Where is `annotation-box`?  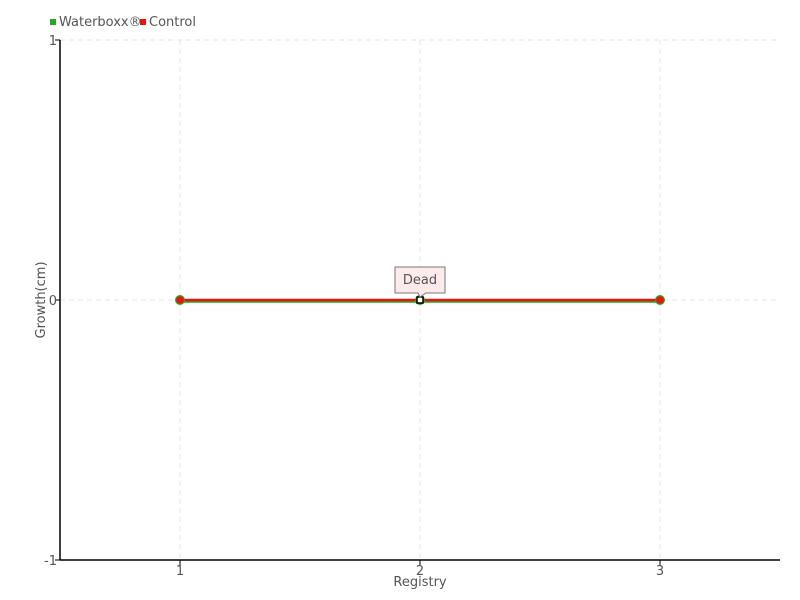
annotation-box is located at coordinates (420, 282).